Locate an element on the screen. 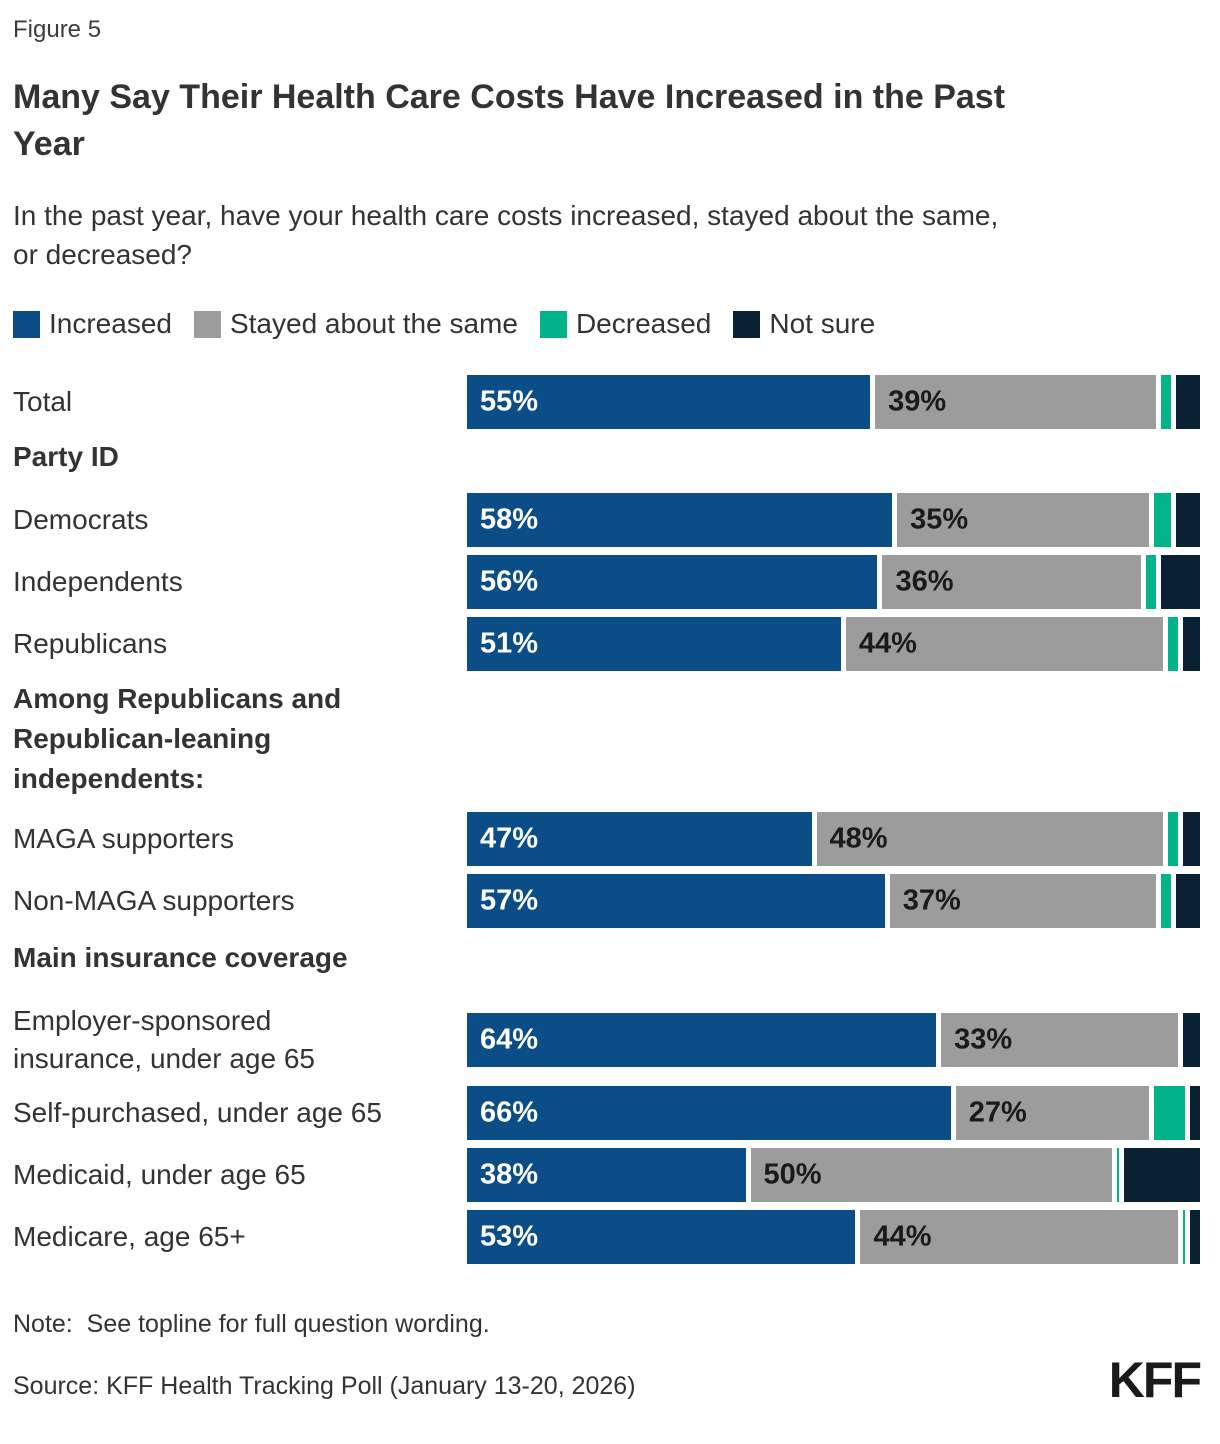 The height and width of the screenshot is (1444, 1220). bar-segment-increased: 58% is located at coordinates (680, 520).